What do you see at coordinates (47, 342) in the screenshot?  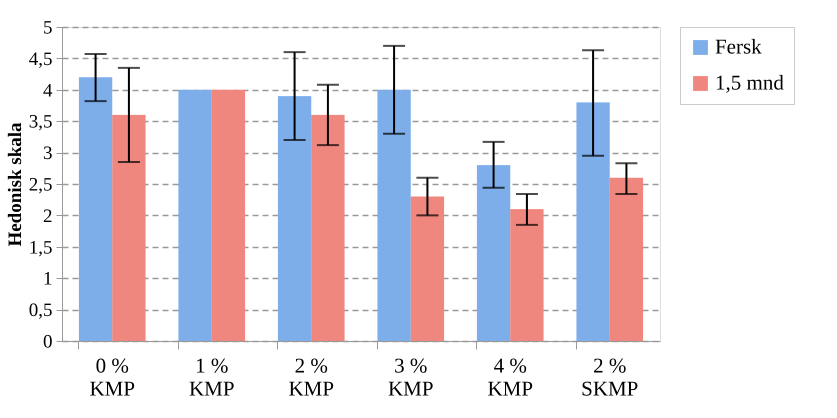 I see `y-tick-label: 0` at bounding box center [47, 342].